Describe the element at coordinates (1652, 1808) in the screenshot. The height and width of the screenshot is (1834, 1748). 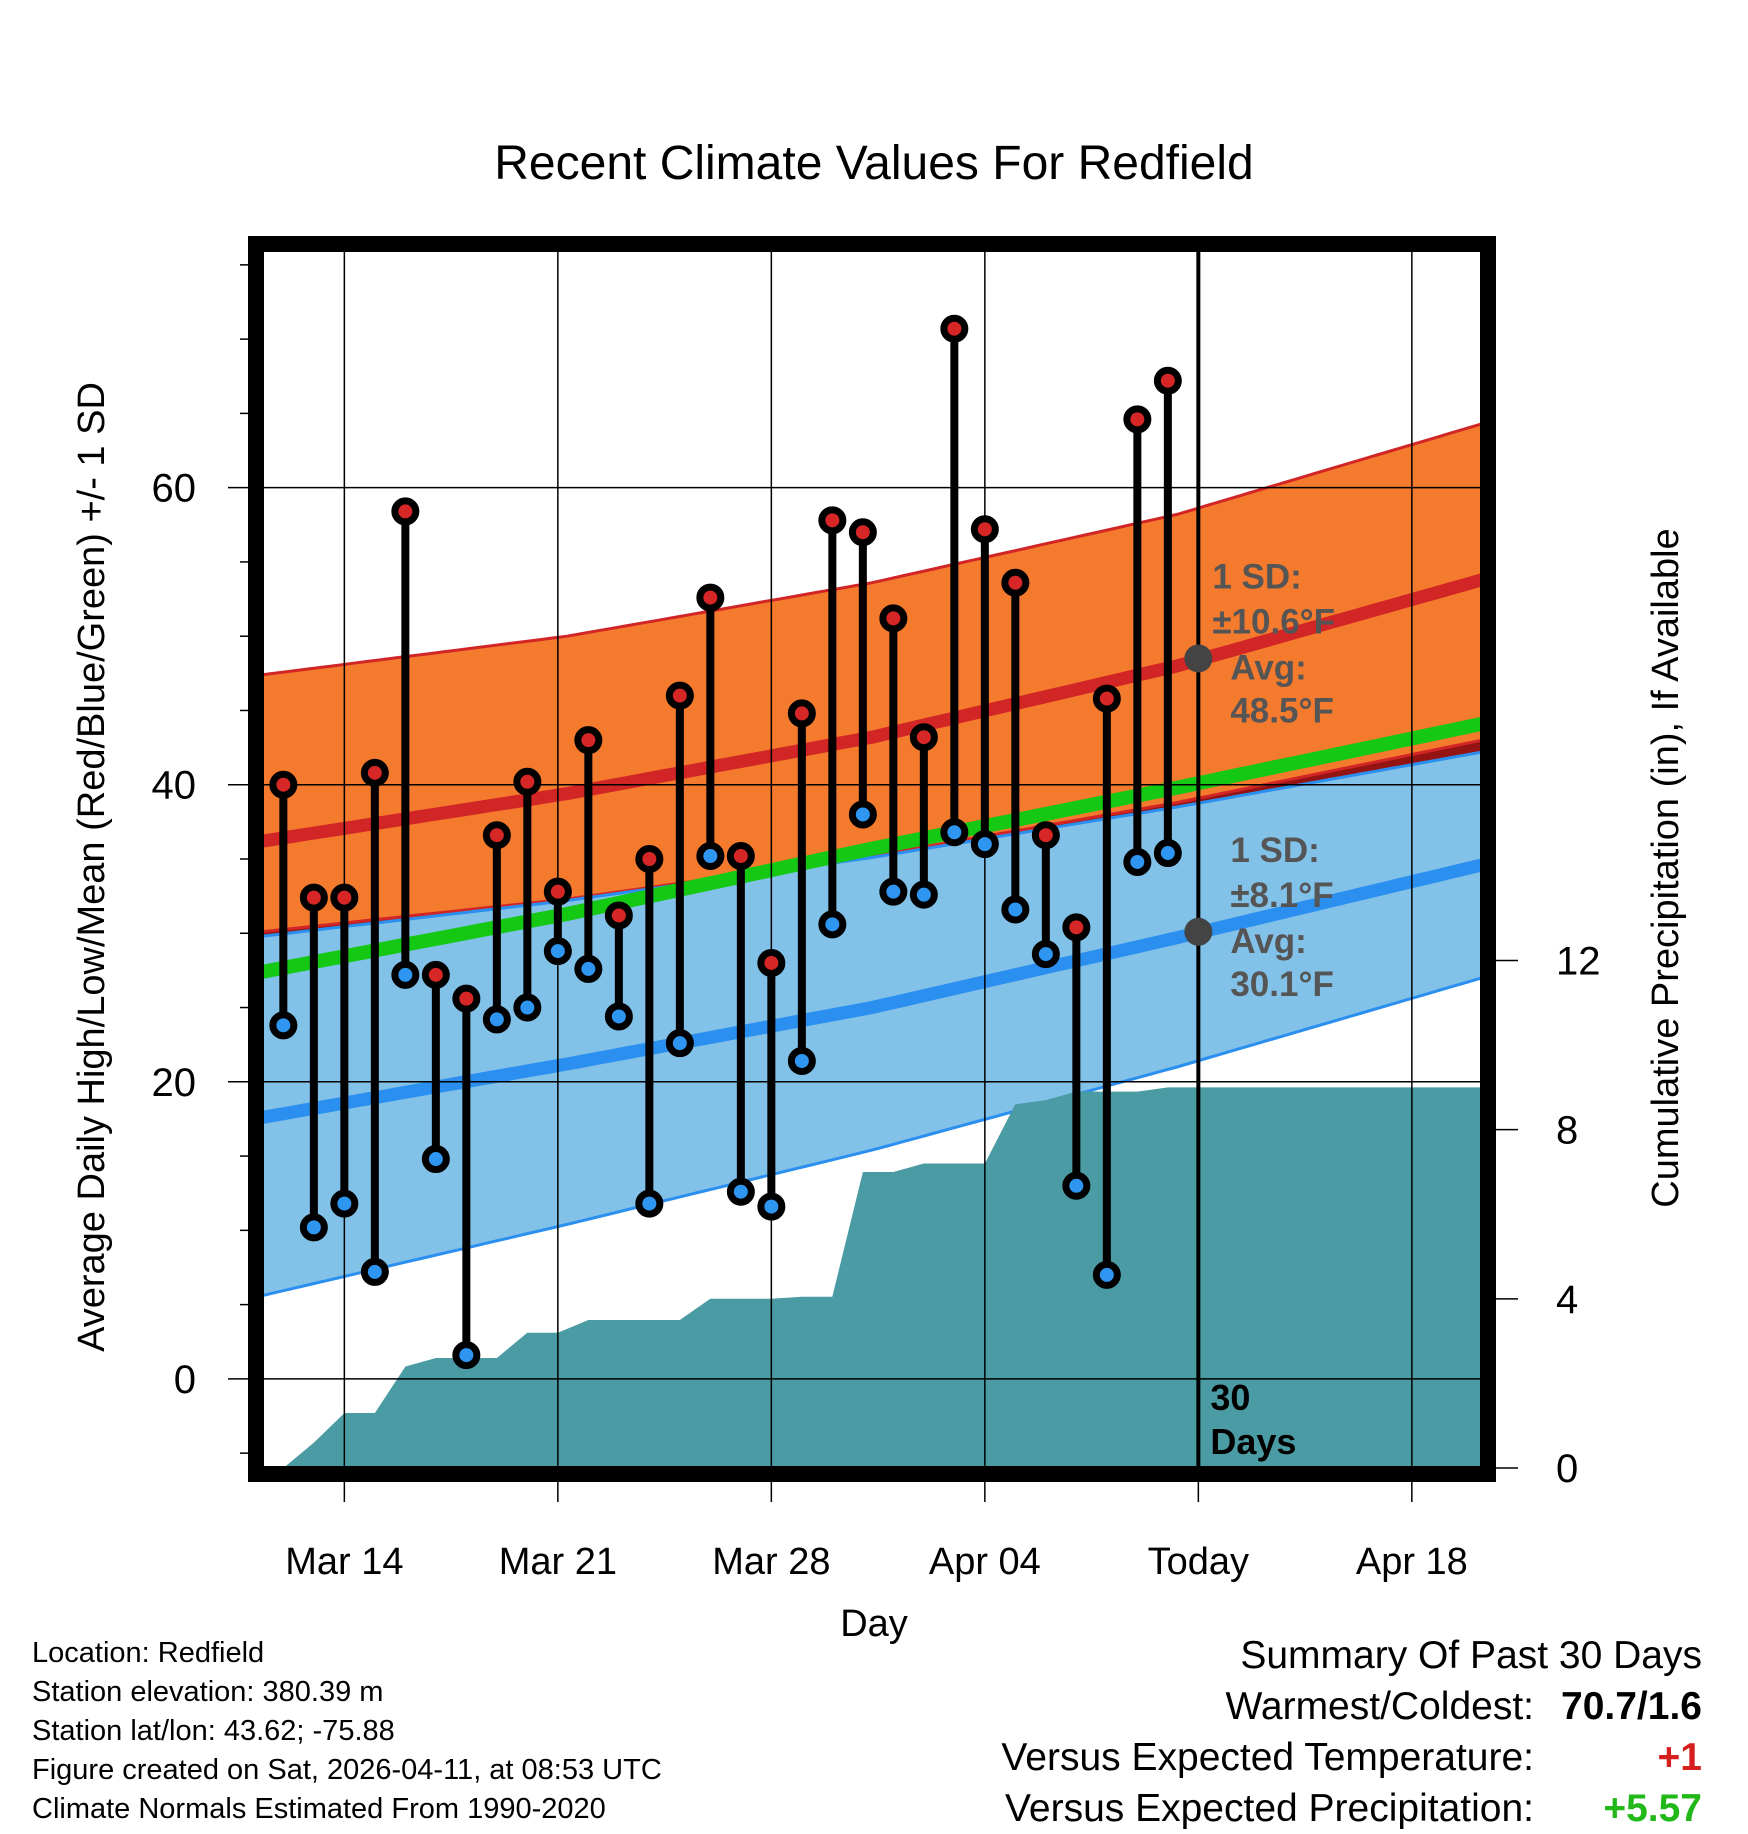
I see `precip-departure-value: +5.57` at that location.